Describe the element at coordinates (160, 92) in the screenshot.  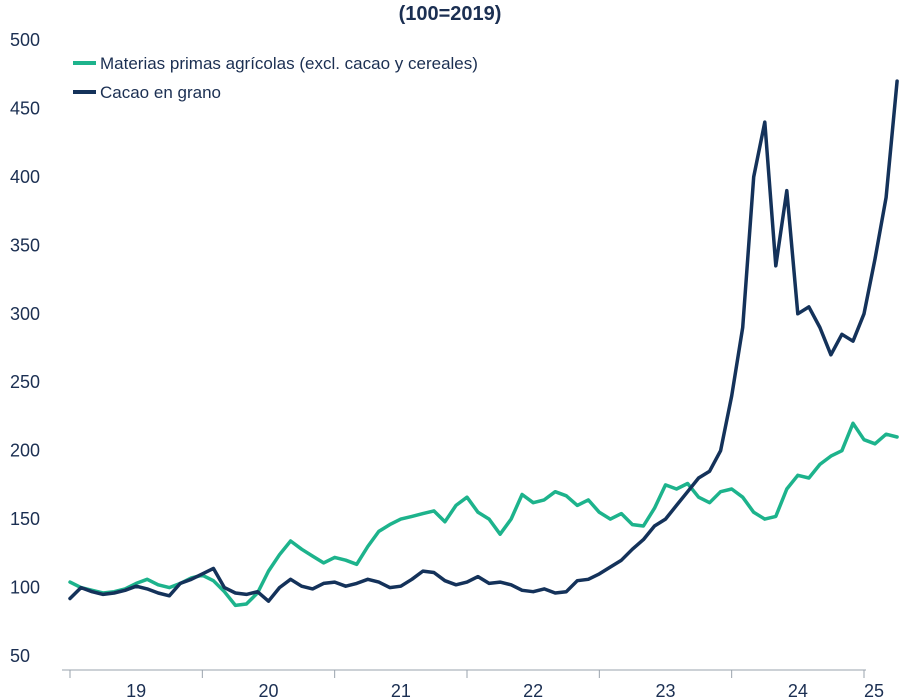
I see `legend-label: Cacao en grano` at that location.